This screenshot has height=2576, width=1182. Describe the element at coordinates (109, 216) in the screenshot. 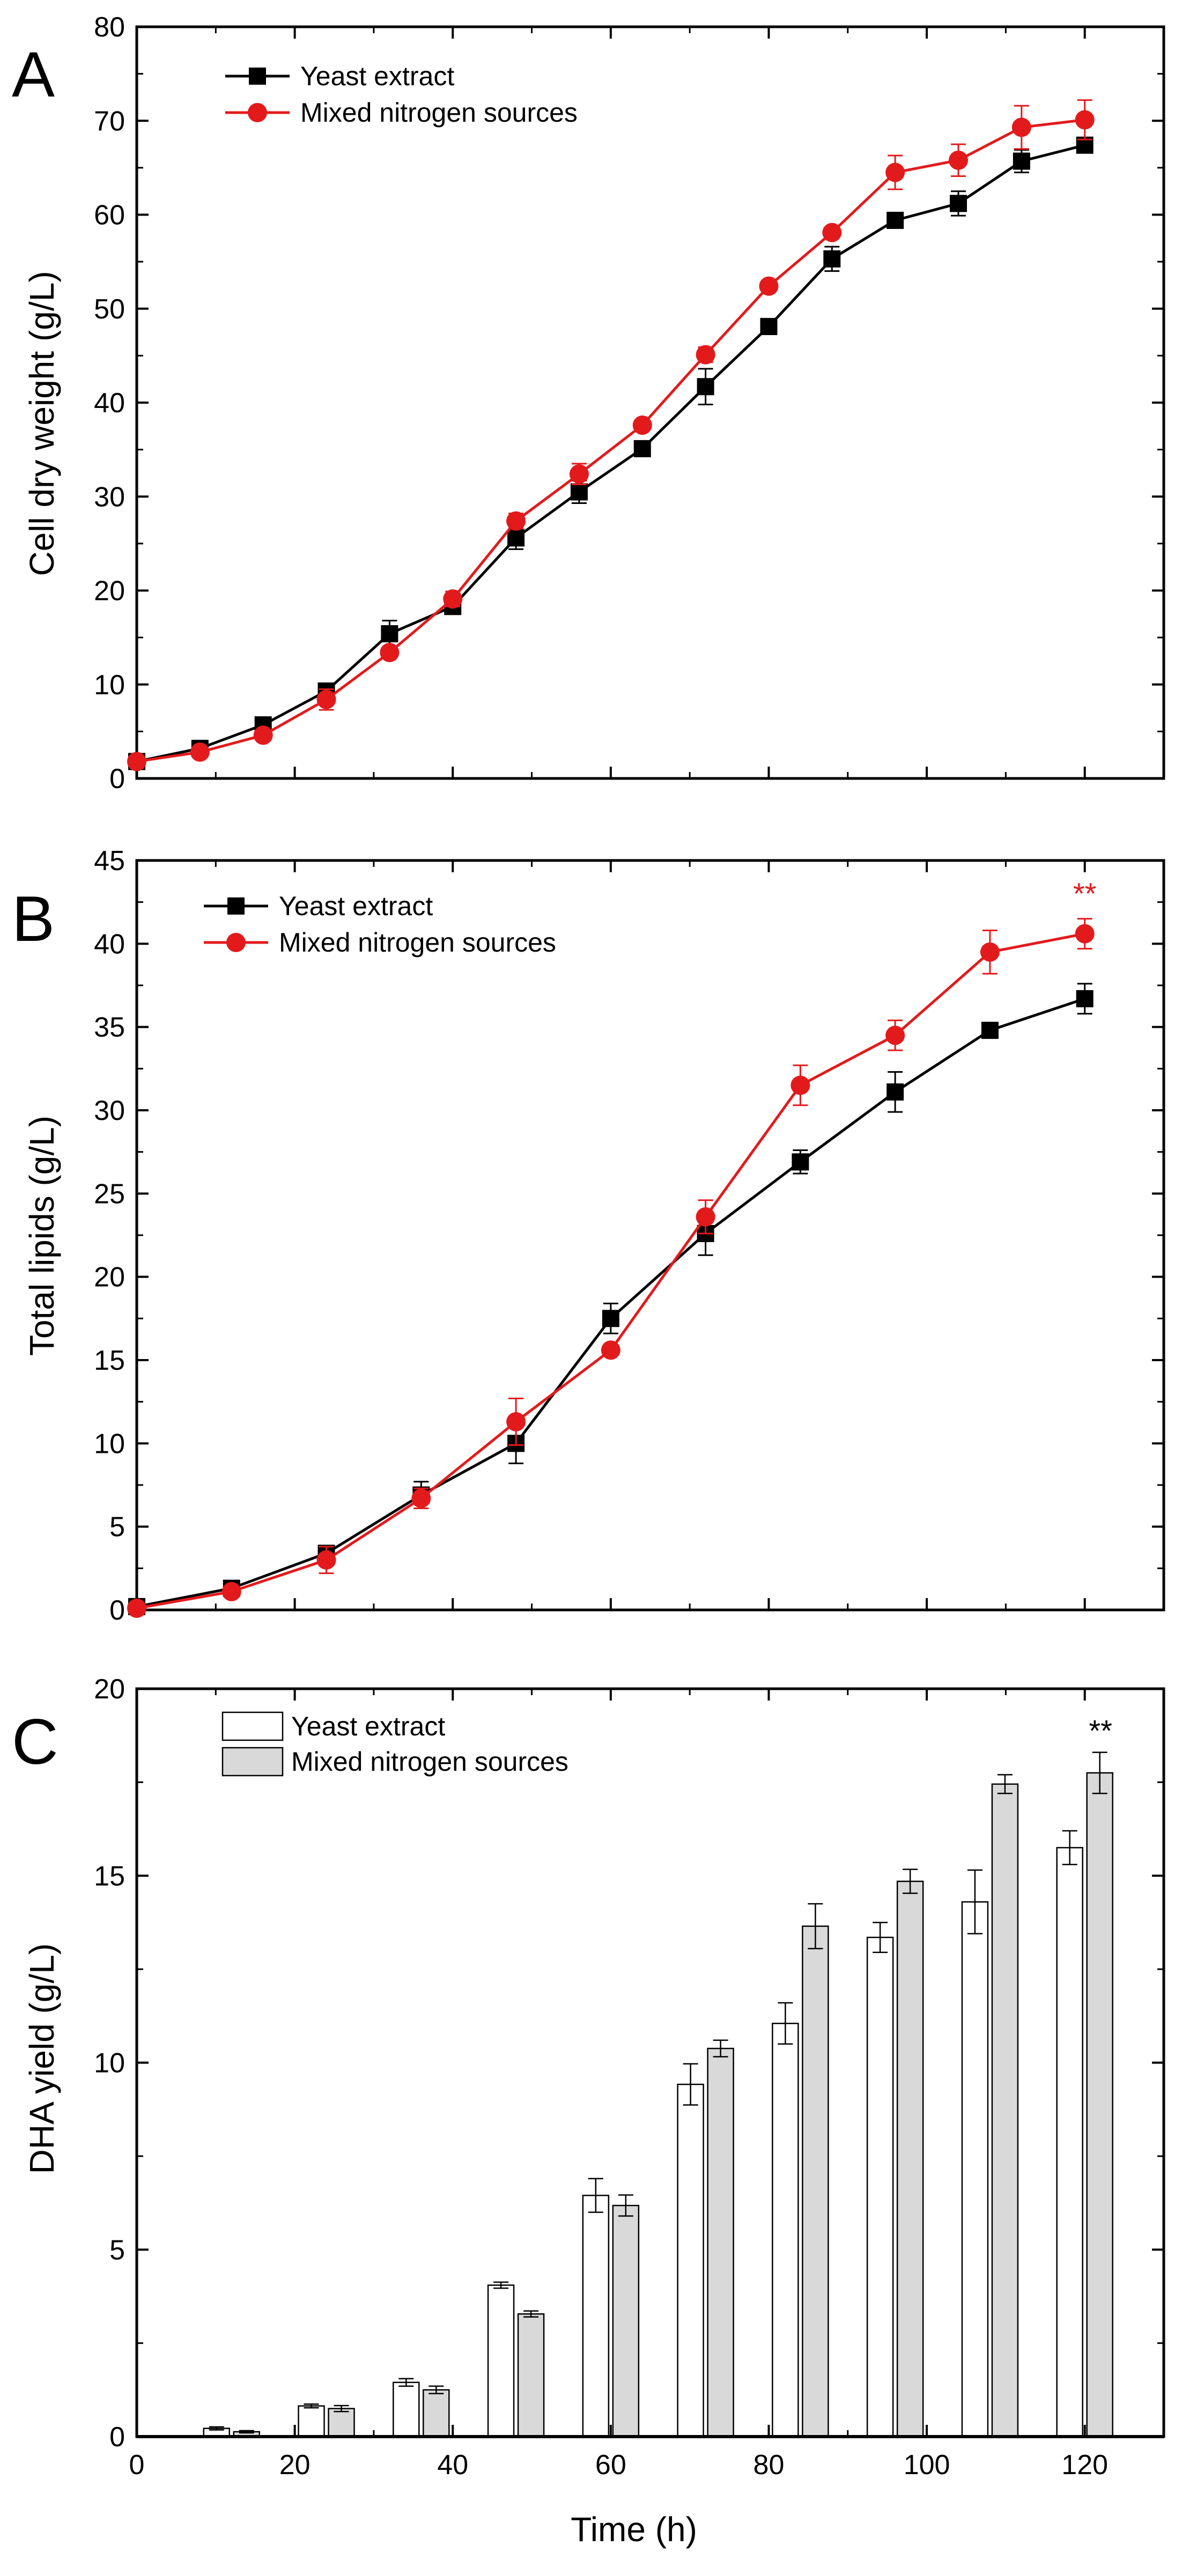

I see `panel-a-ytick-label: 60` at that location.